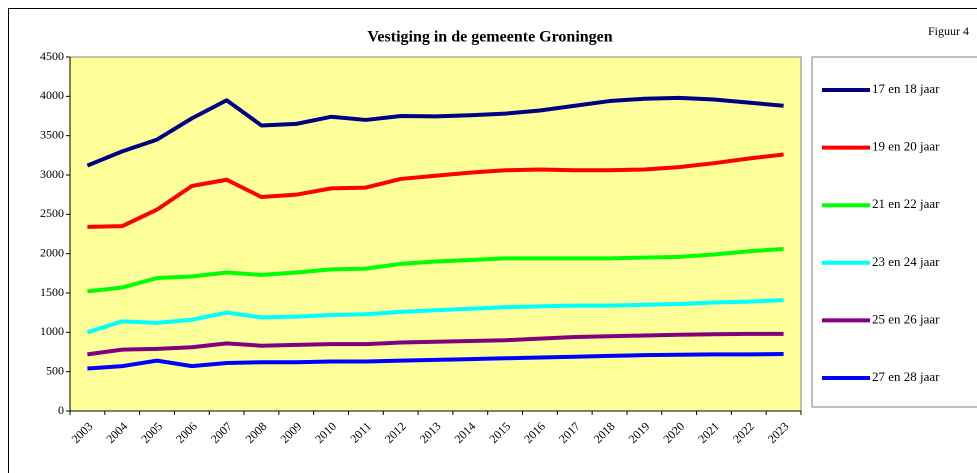 This screenshot has height=473, width=977. I want to click on y-tick-label: 3500, so click(52, 134).